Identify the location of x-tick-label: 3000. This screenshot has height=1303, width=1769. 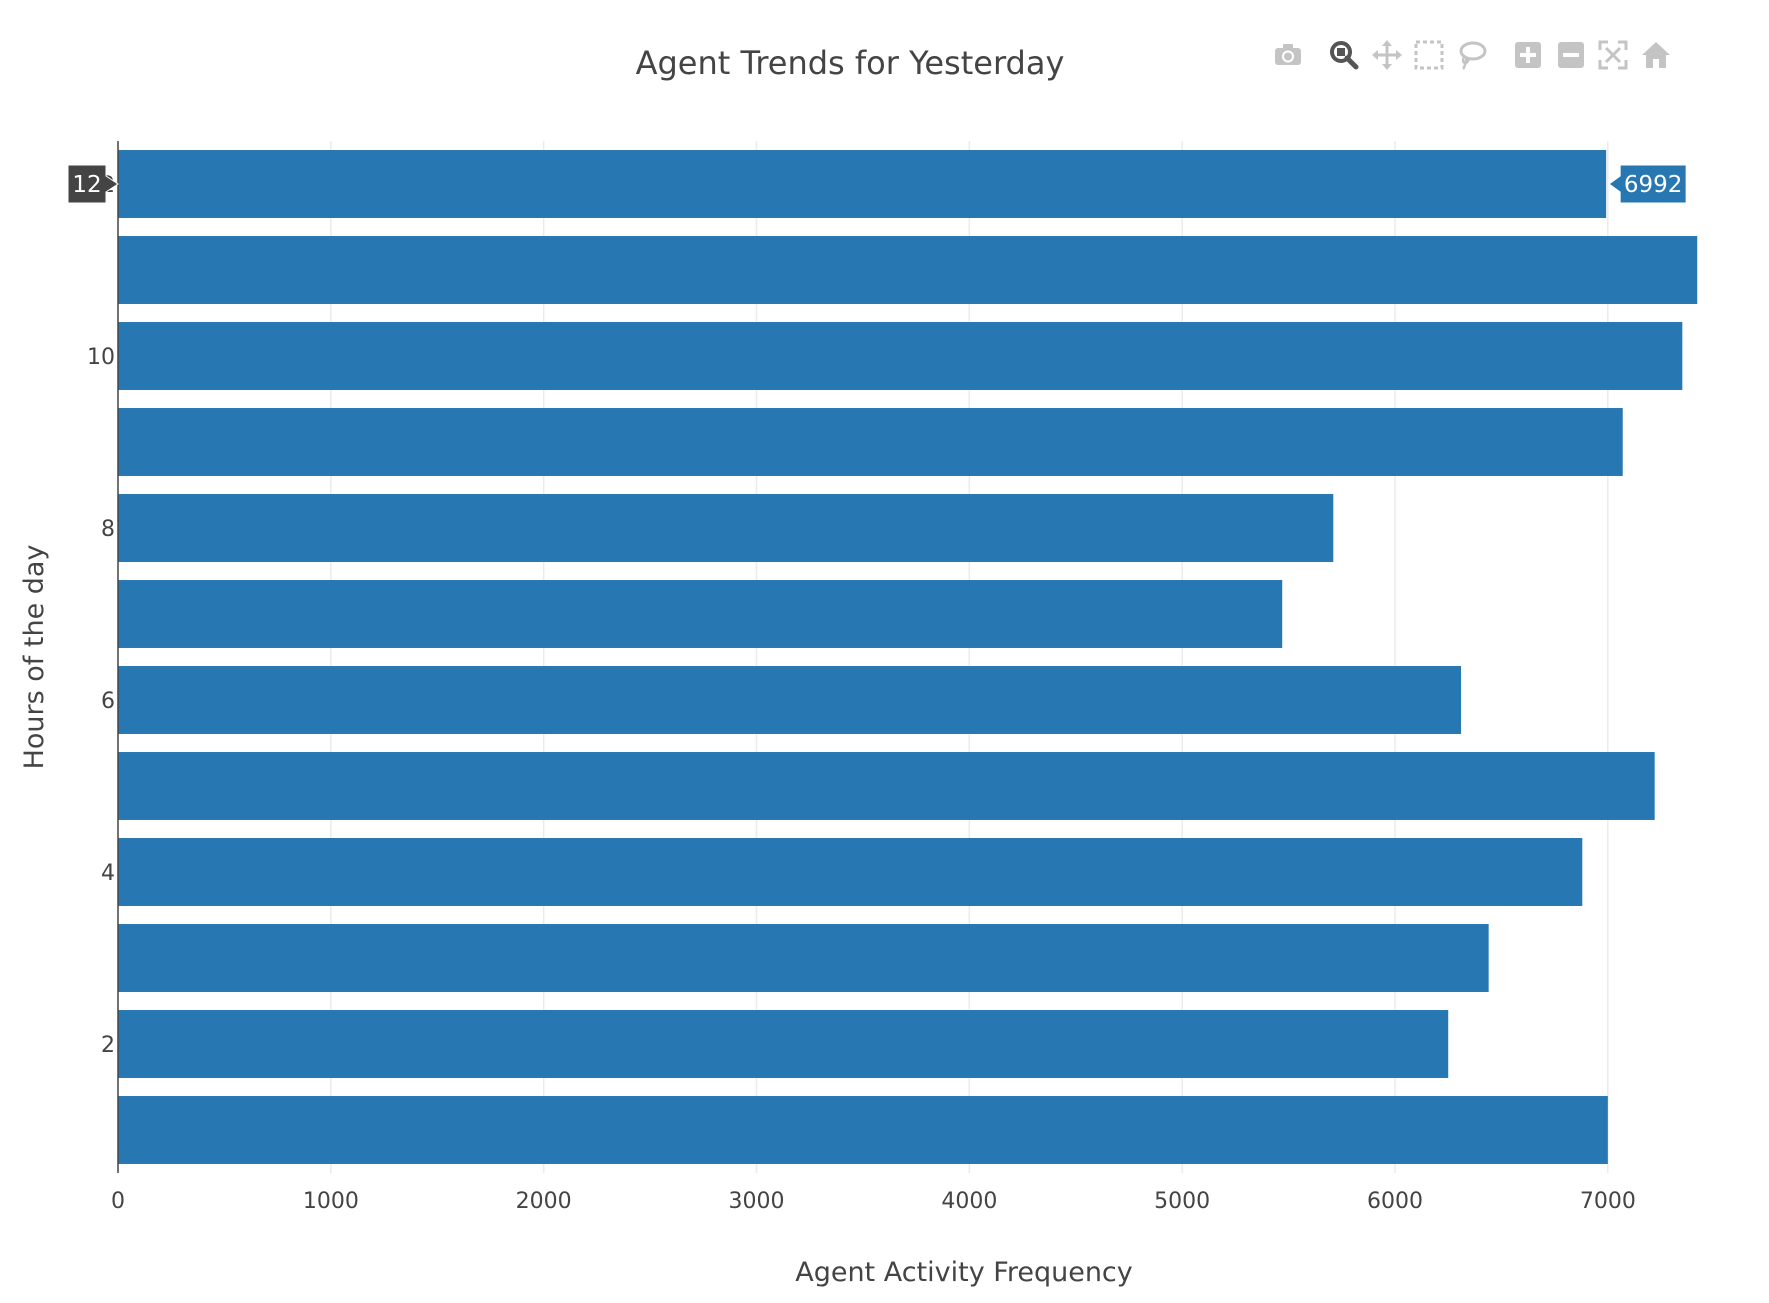
(757, 1201).